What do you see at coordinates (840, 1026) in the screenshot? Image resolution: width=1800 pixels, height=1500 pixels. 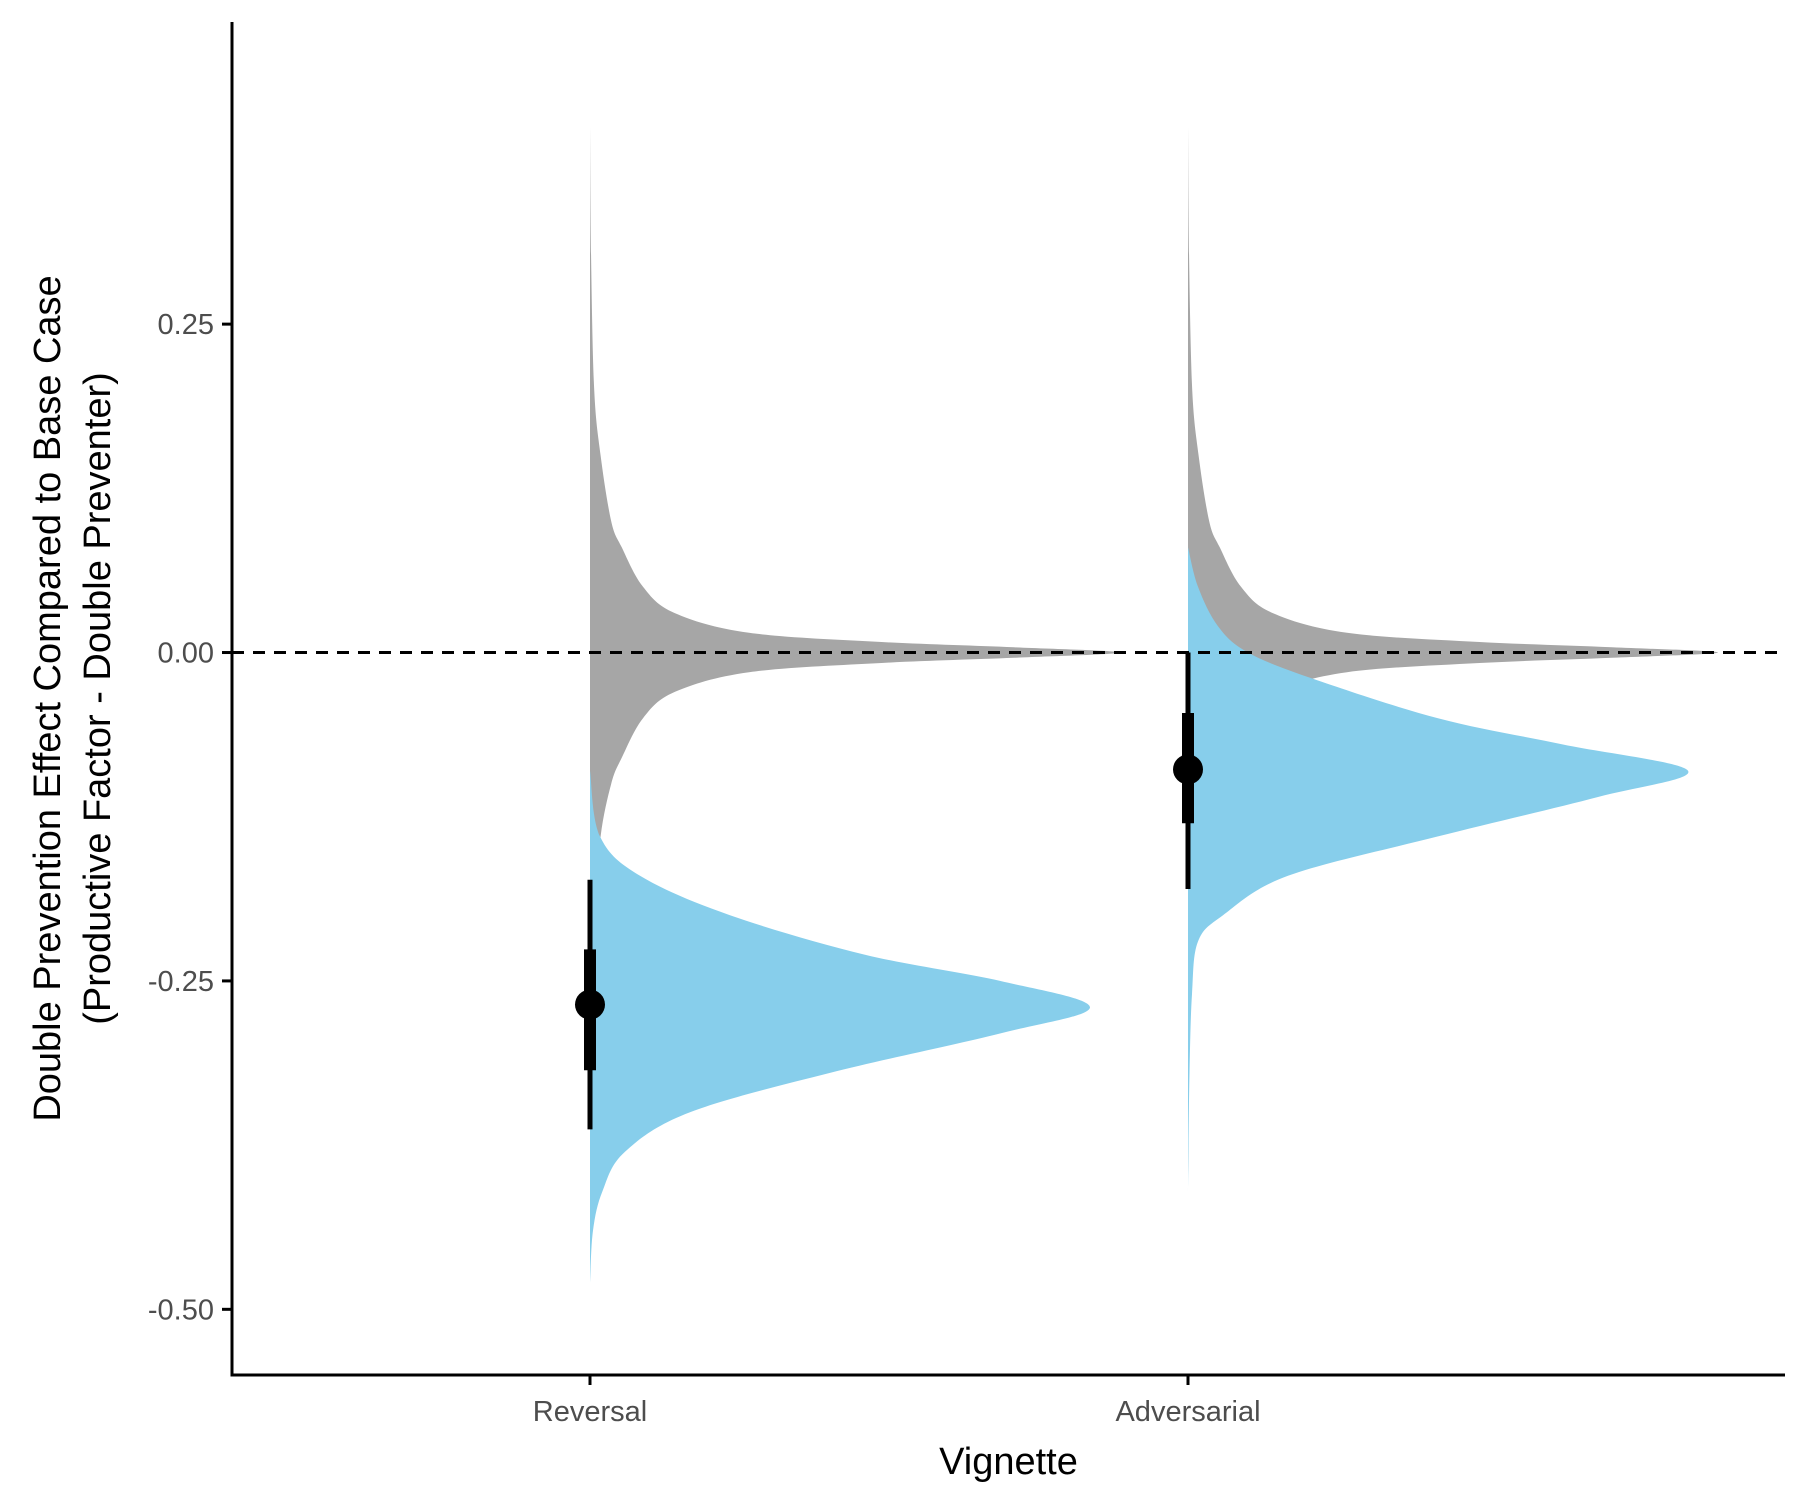 I see `posterior-density-reversal` at bounding box center [840, 1026].